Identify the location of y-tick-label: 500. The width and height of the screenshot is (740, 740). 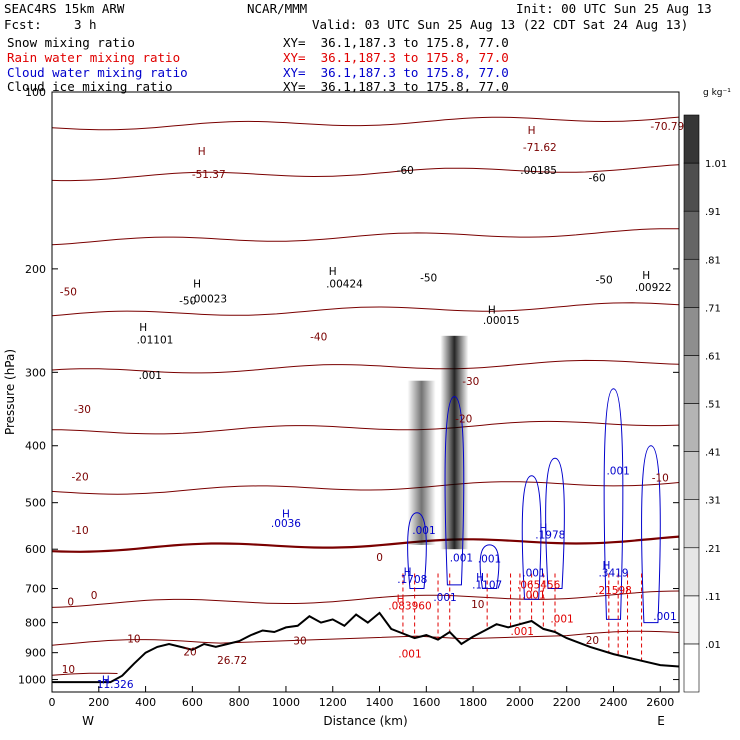
(35, 503).